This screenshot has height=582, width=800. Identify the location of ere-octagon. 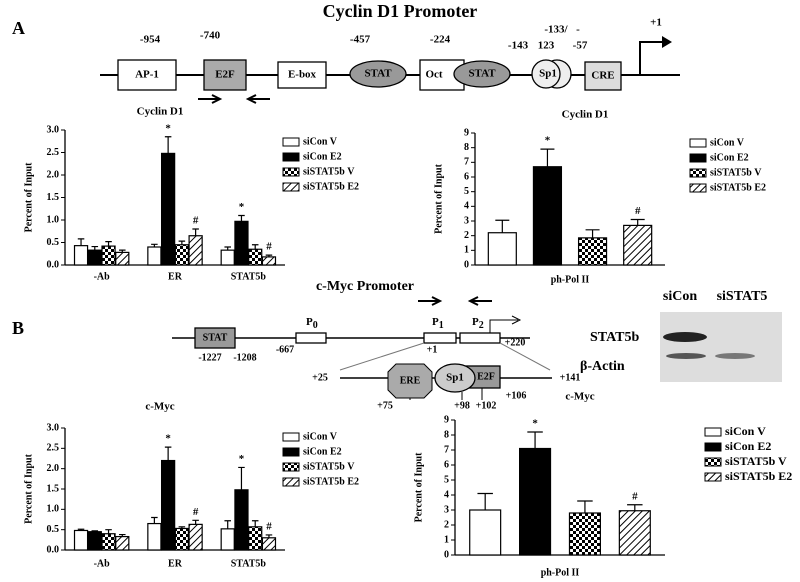
(410, 381).